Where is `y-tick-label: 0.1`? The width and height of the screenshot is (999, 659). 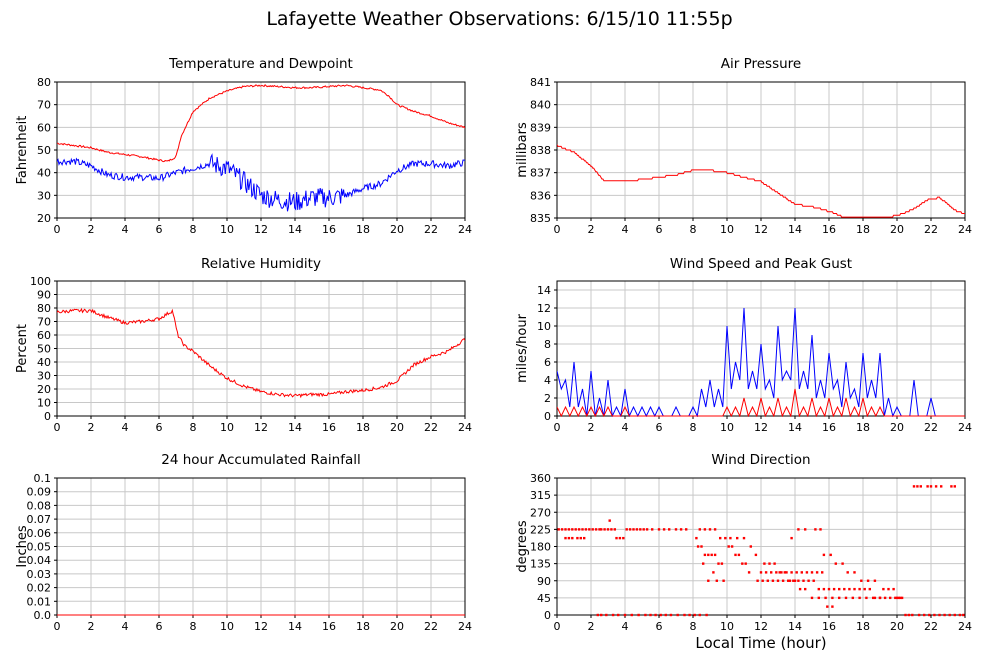 y-tick-label: 0.1 is located at coordinates (43, 478).